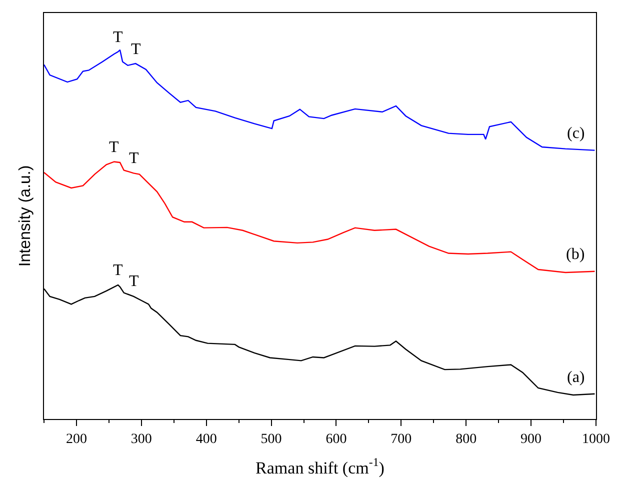  Describe the element at coordinates (320, 466) in the screenshot. I see `x-axis-title: Raman shift (cm$^{-1}$)` at that location.